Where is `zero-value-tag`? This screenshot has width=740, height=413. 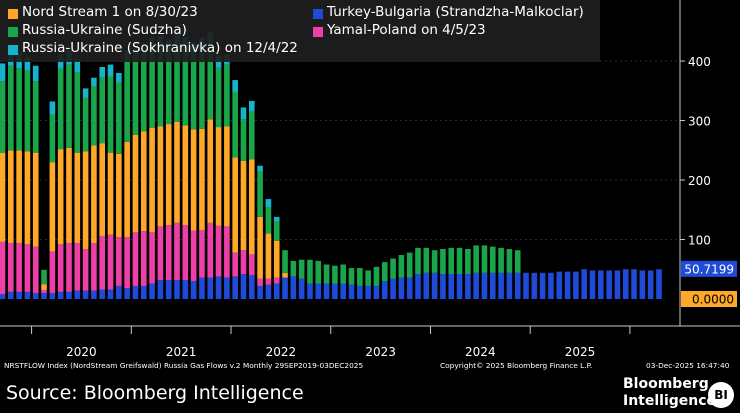
zero-value-tag is located at coordinates (709, 299).